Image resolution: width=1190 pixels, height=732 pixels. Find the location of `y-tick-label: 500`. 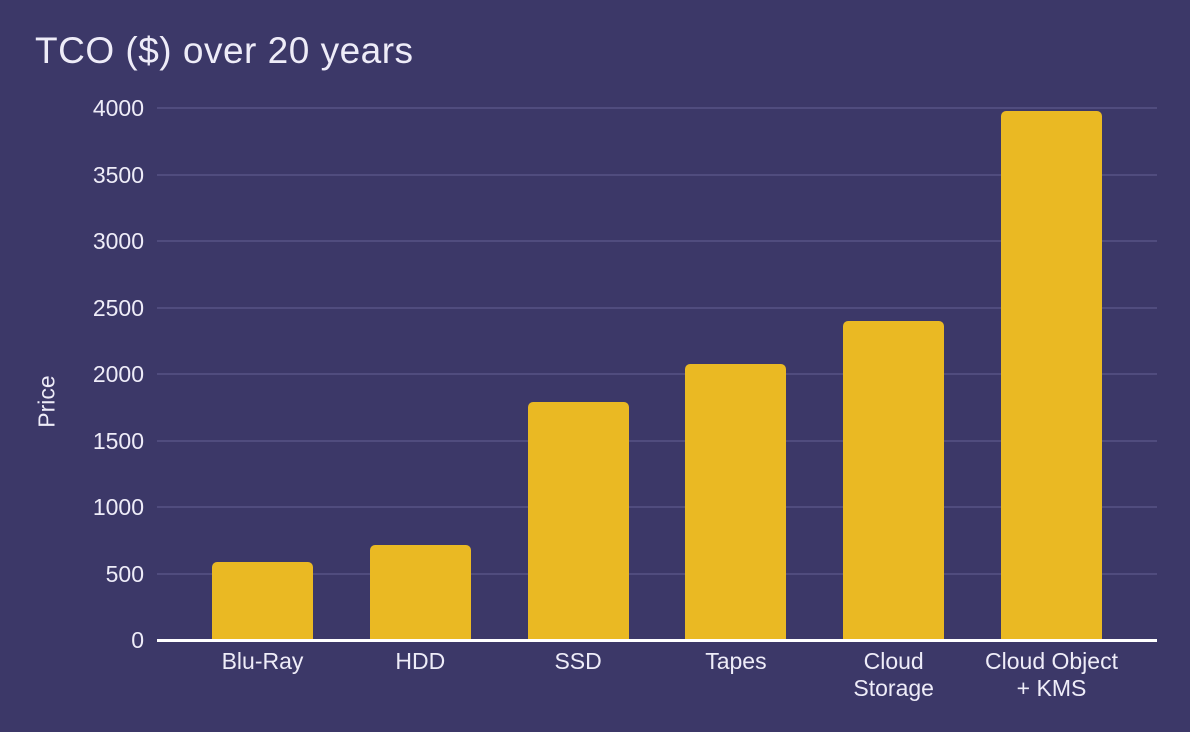

y-tick-label: 500 is located at coordinates (124, 573).